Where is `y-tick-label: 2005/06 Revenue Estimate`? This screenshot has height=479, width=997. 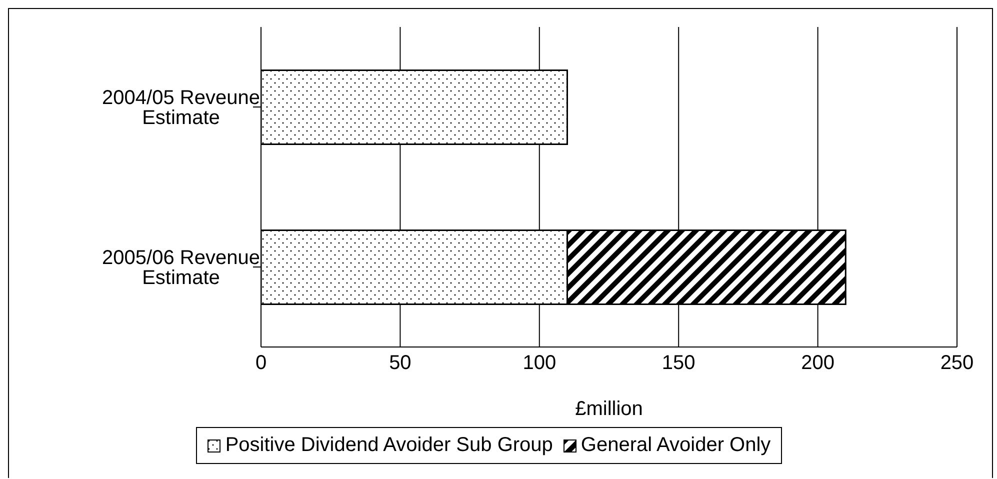 y-tick-label: 2005/06 Revenue Estimate is located at coordinates (181, 268).